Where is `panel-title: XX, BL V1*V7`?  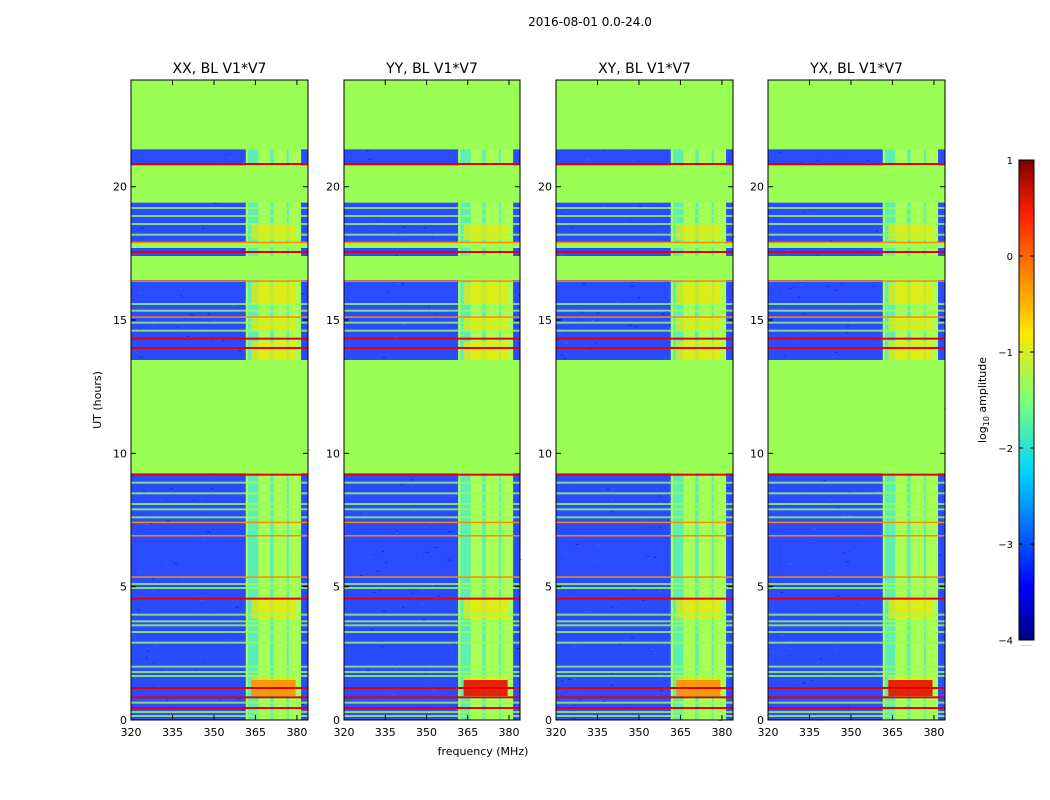
panel-title: XX, BL V1*V7 is located at coordinates (220, 69).